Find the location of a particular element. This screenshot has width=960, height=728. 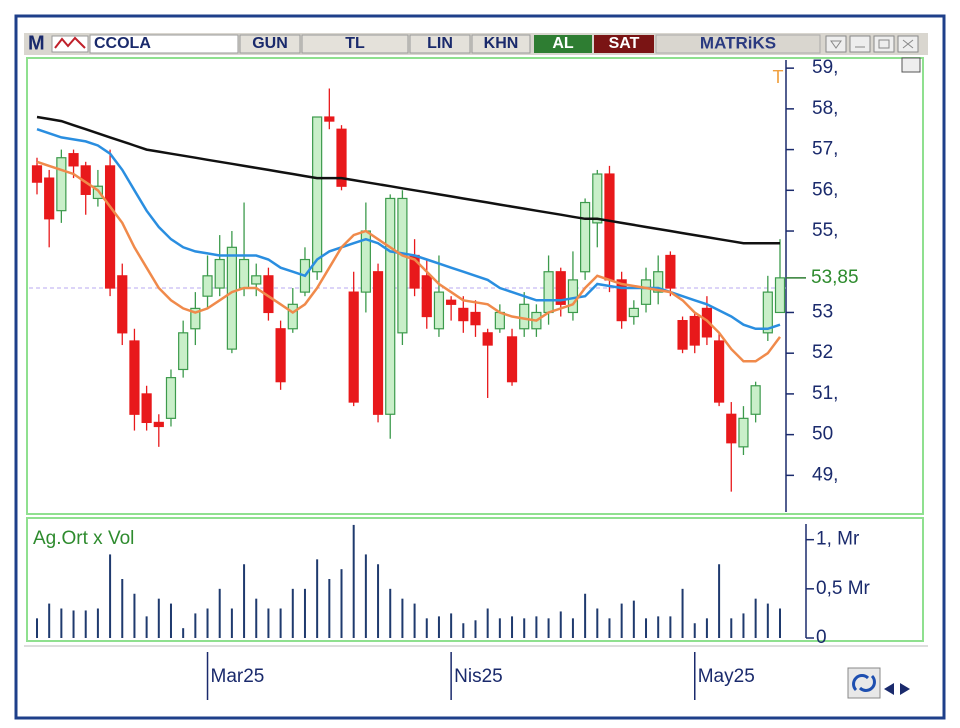

panel-title: Ag.Ort x Vol is located at coordinates (83, 538).